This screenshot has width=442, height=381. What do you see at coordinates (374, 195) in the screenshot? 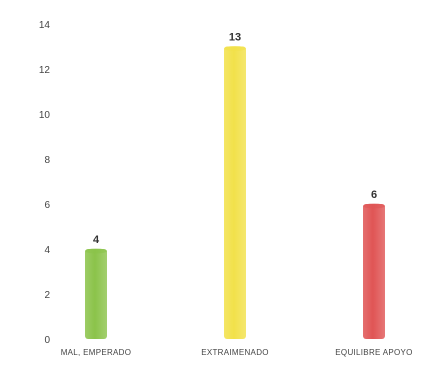
I see `data-label: 6` at bounding box center [374, 195].